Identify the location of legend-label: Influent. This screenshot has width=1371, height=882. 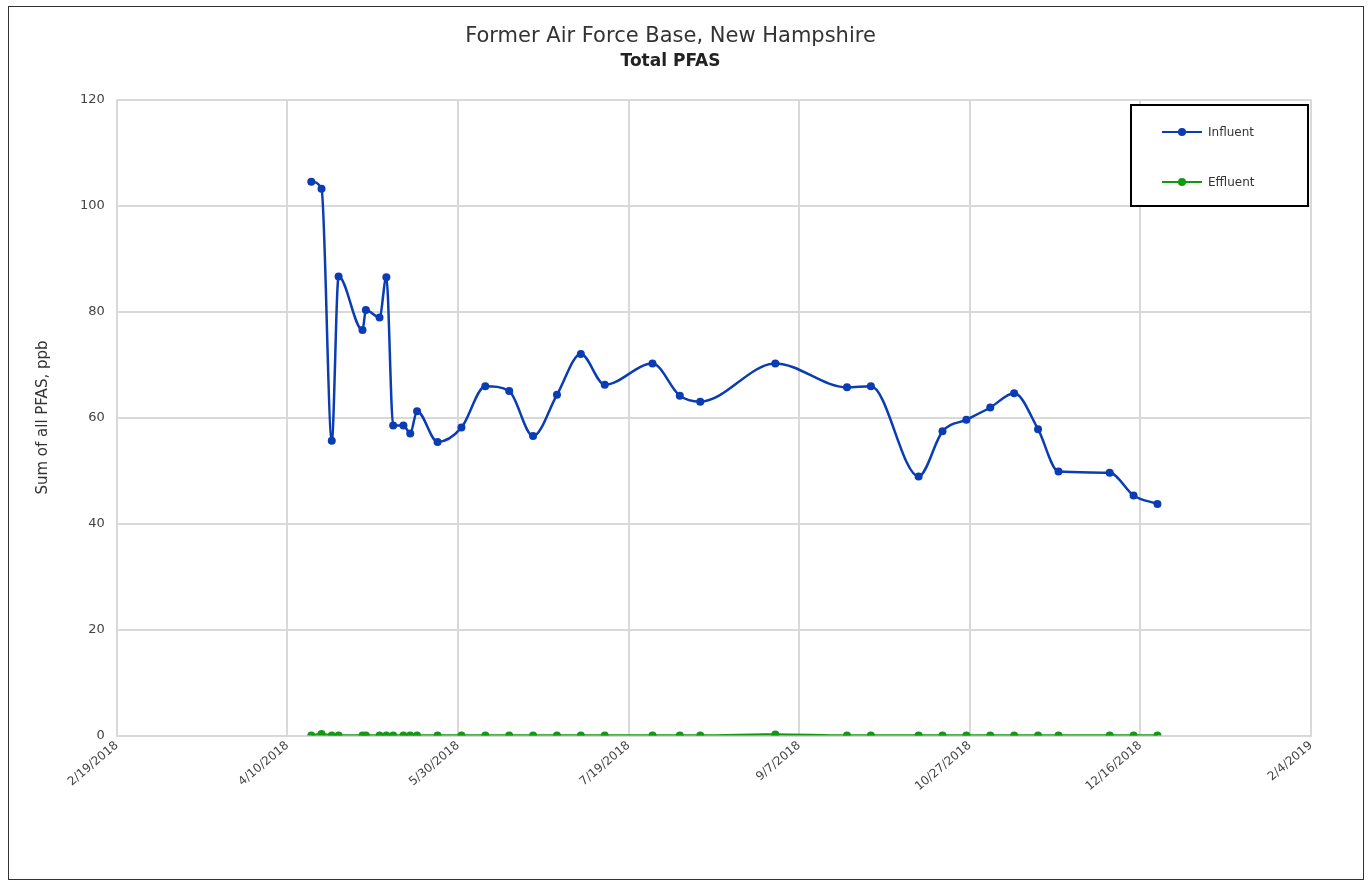
(1231, 132).